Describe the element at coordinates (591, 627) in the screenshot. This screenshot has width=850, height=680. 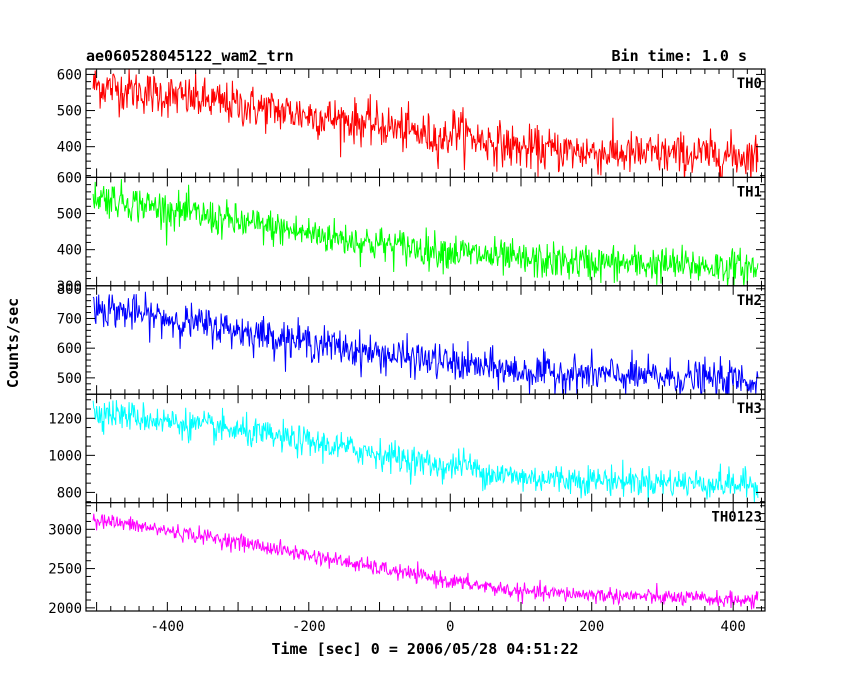
I see `x-tick-label: 200` at that location.